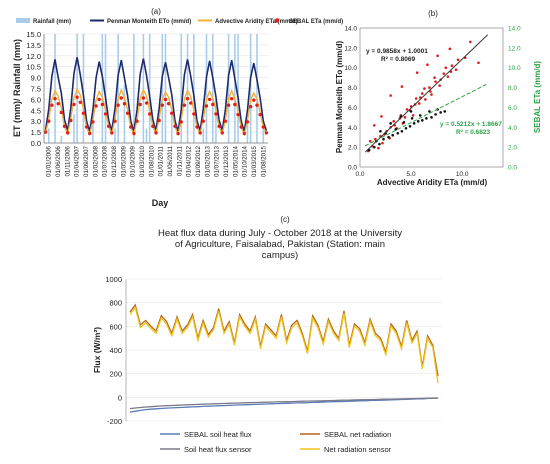  Describe the element at coordinates (86, 161) in the screenshot. I see `x-tick-a: 01/09/2007` at that location.